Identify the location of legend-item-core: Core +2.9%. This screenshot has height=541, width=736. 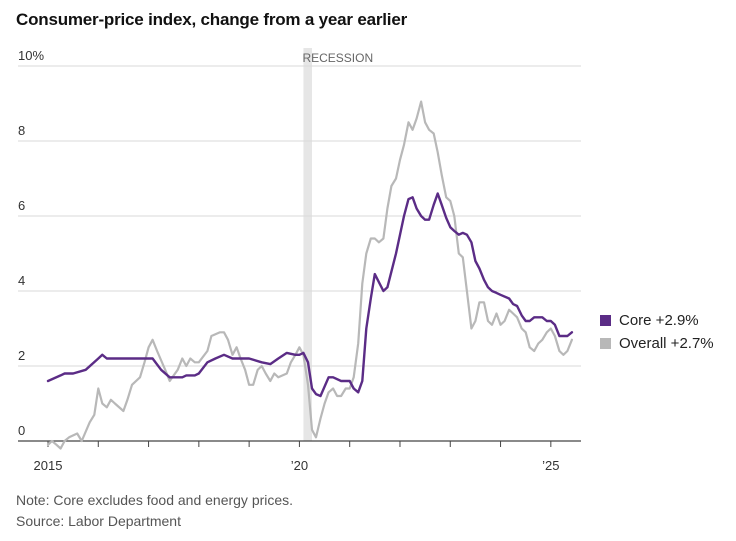
(649, 320).